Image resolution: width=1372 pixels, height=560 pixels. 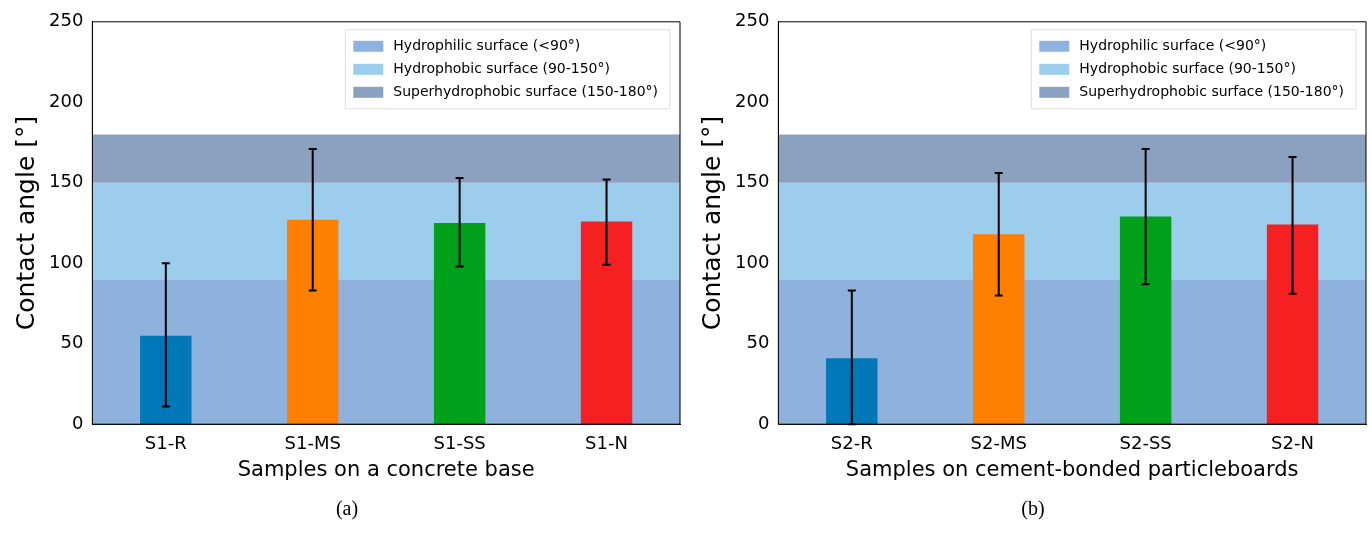 I want to click on x-tick-label: S1-SS, so click(x=459, y=442).